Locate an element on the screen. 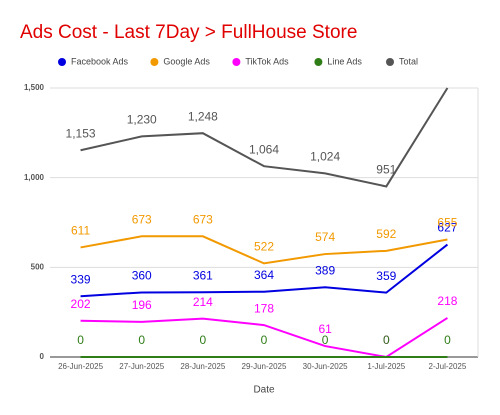  data-label: 214 is located at coordinates (203, 302).